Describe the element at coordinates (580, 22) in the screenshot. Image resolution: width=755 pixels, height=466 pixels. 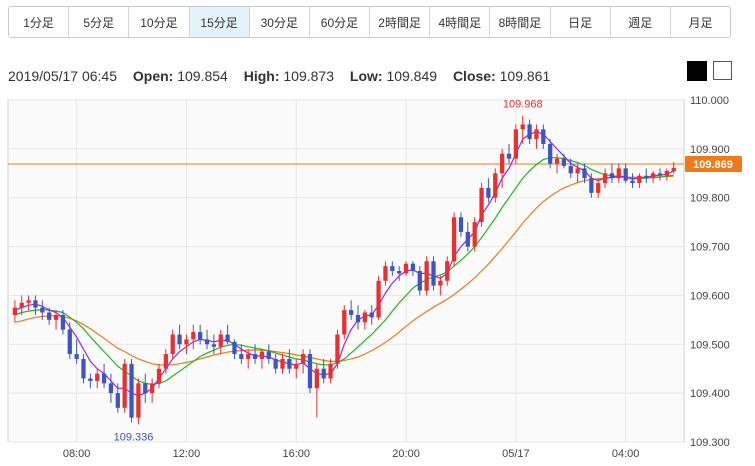
I see `tab-timeframe-9: 日足` at that location.